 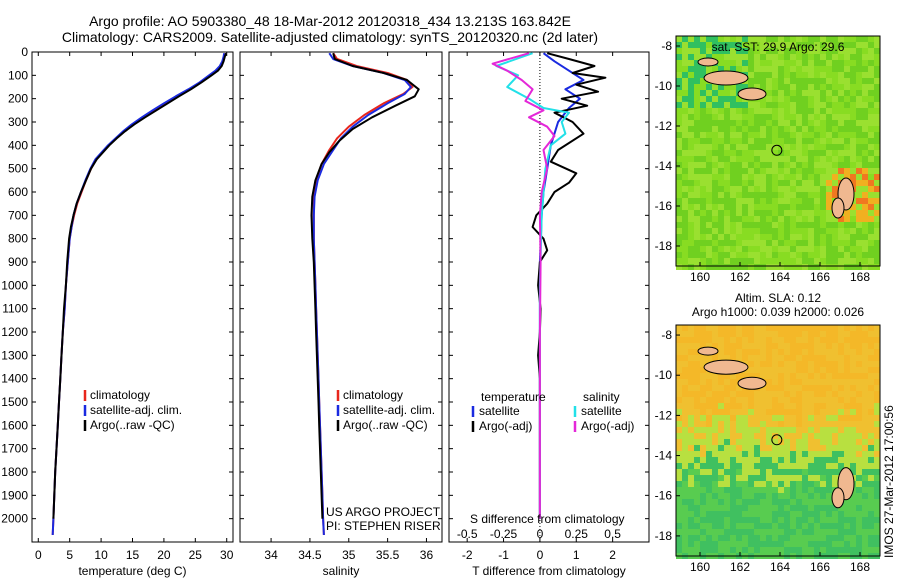 What do you see at coordinates (18, 75) in the screenshot?
I see `depth-tick-label: 100` at bounding box center [18, 75].